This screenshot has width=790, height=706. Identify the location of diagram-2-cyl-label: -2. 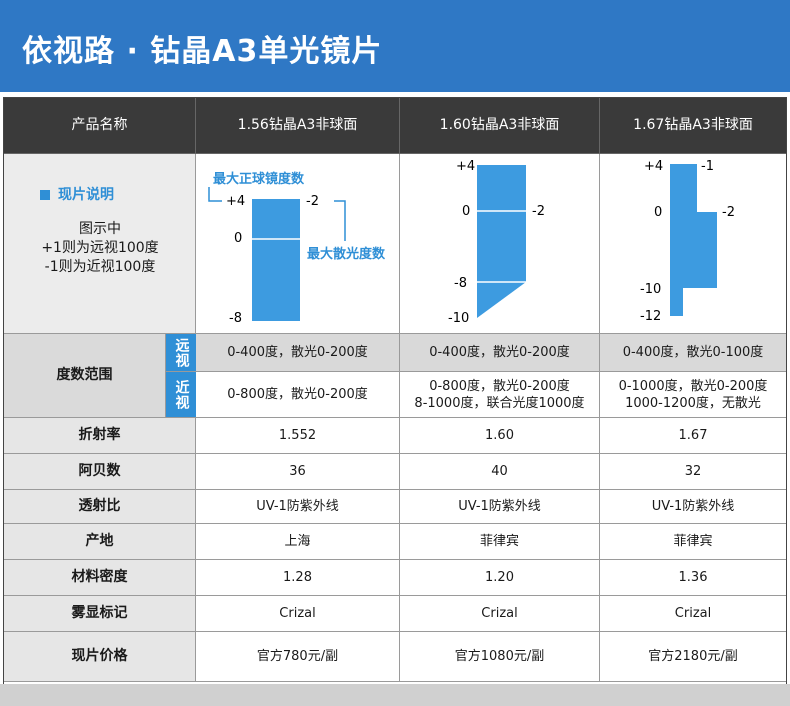
(538, 211).